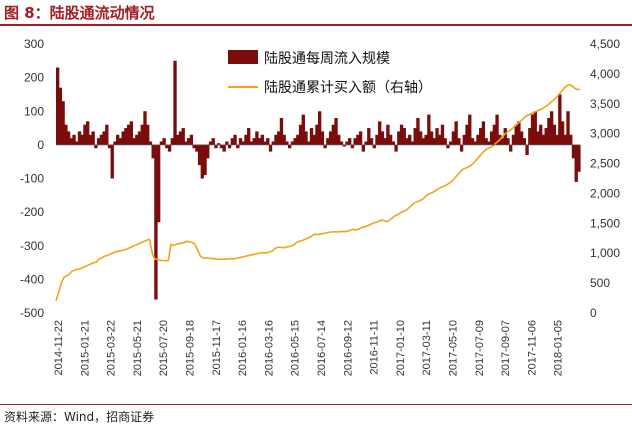  Describe the element at coordinates (85, 348) in the screenshot. I see `x-tick-label: 2015-01-21` at that location.